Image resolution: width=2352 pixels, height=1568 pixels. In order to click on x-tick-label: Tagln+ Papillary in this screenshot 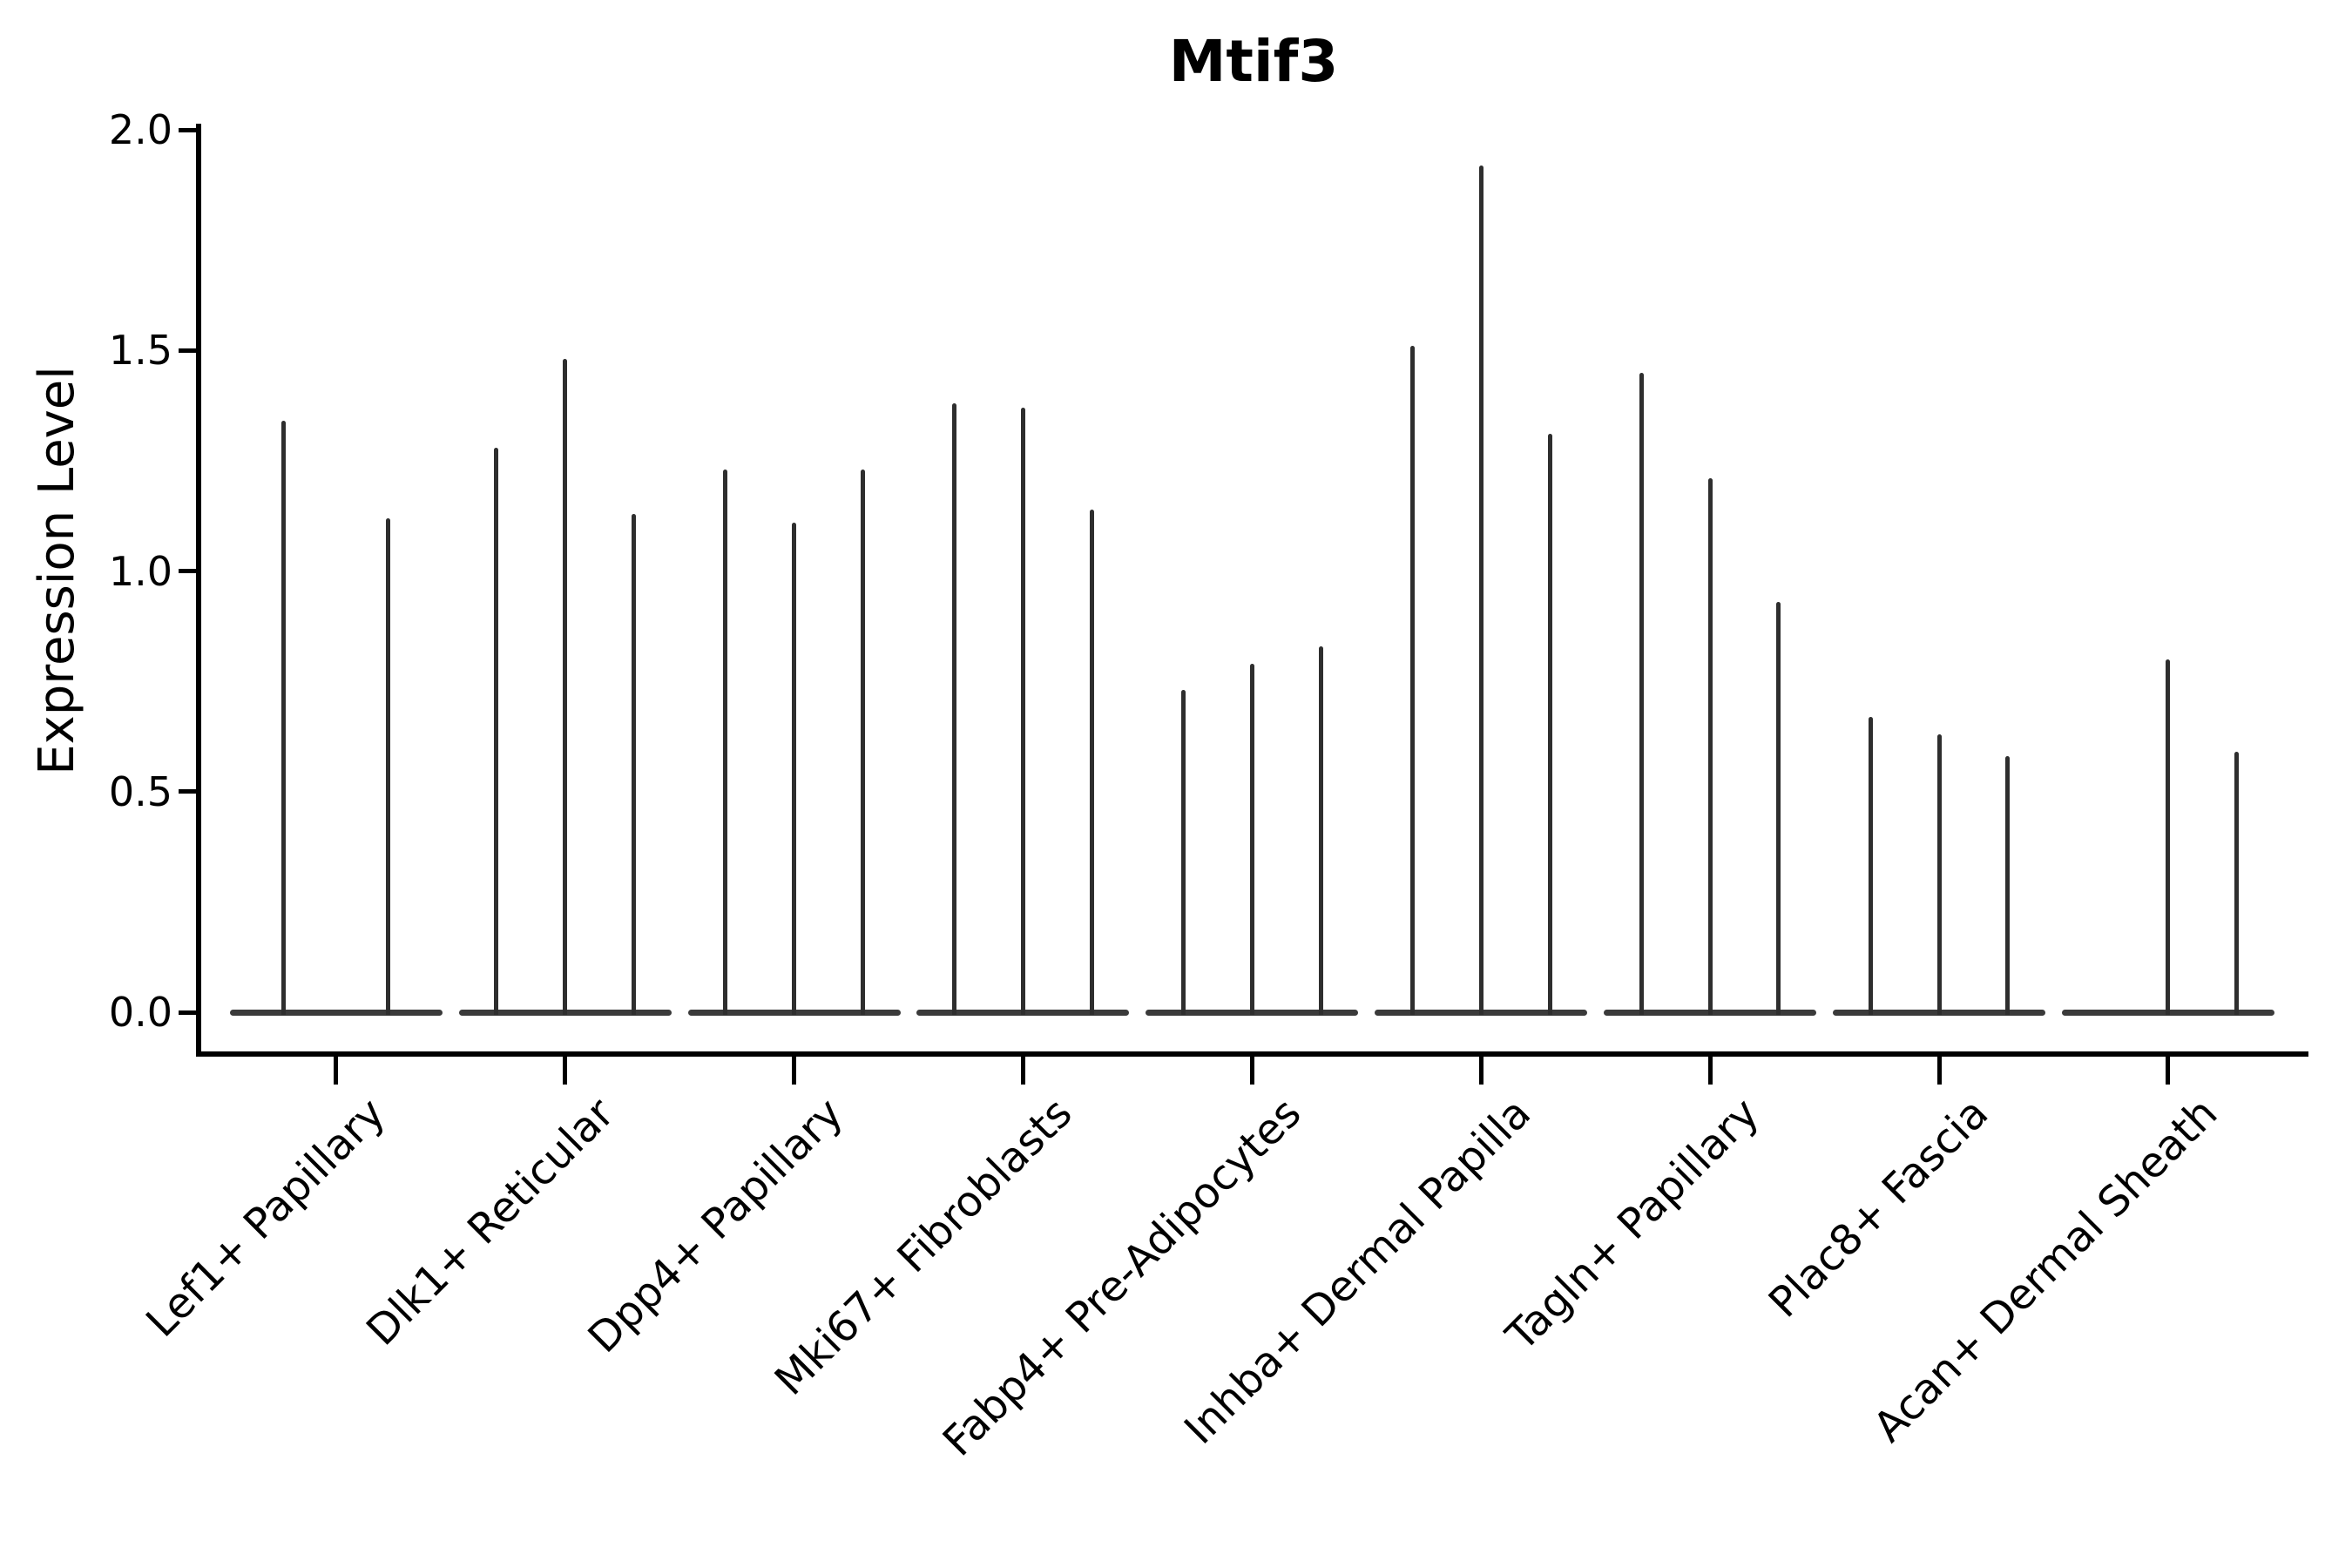, I will do `click(1633, 1224)`.